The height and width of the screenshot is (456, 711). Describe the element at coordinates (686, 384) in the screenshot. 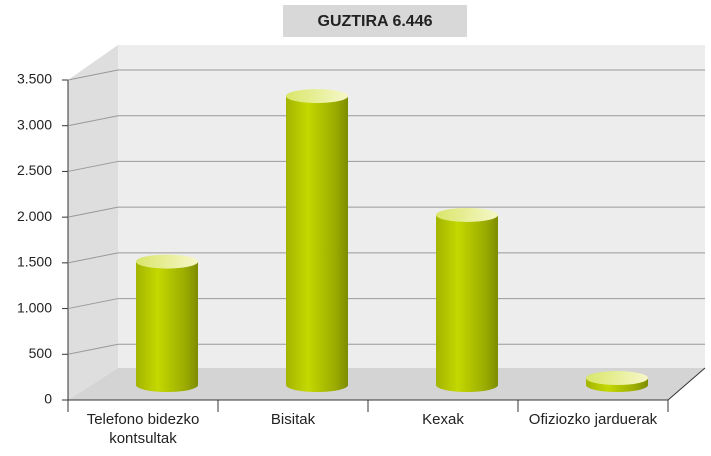

I see `floor-edge` at that location.